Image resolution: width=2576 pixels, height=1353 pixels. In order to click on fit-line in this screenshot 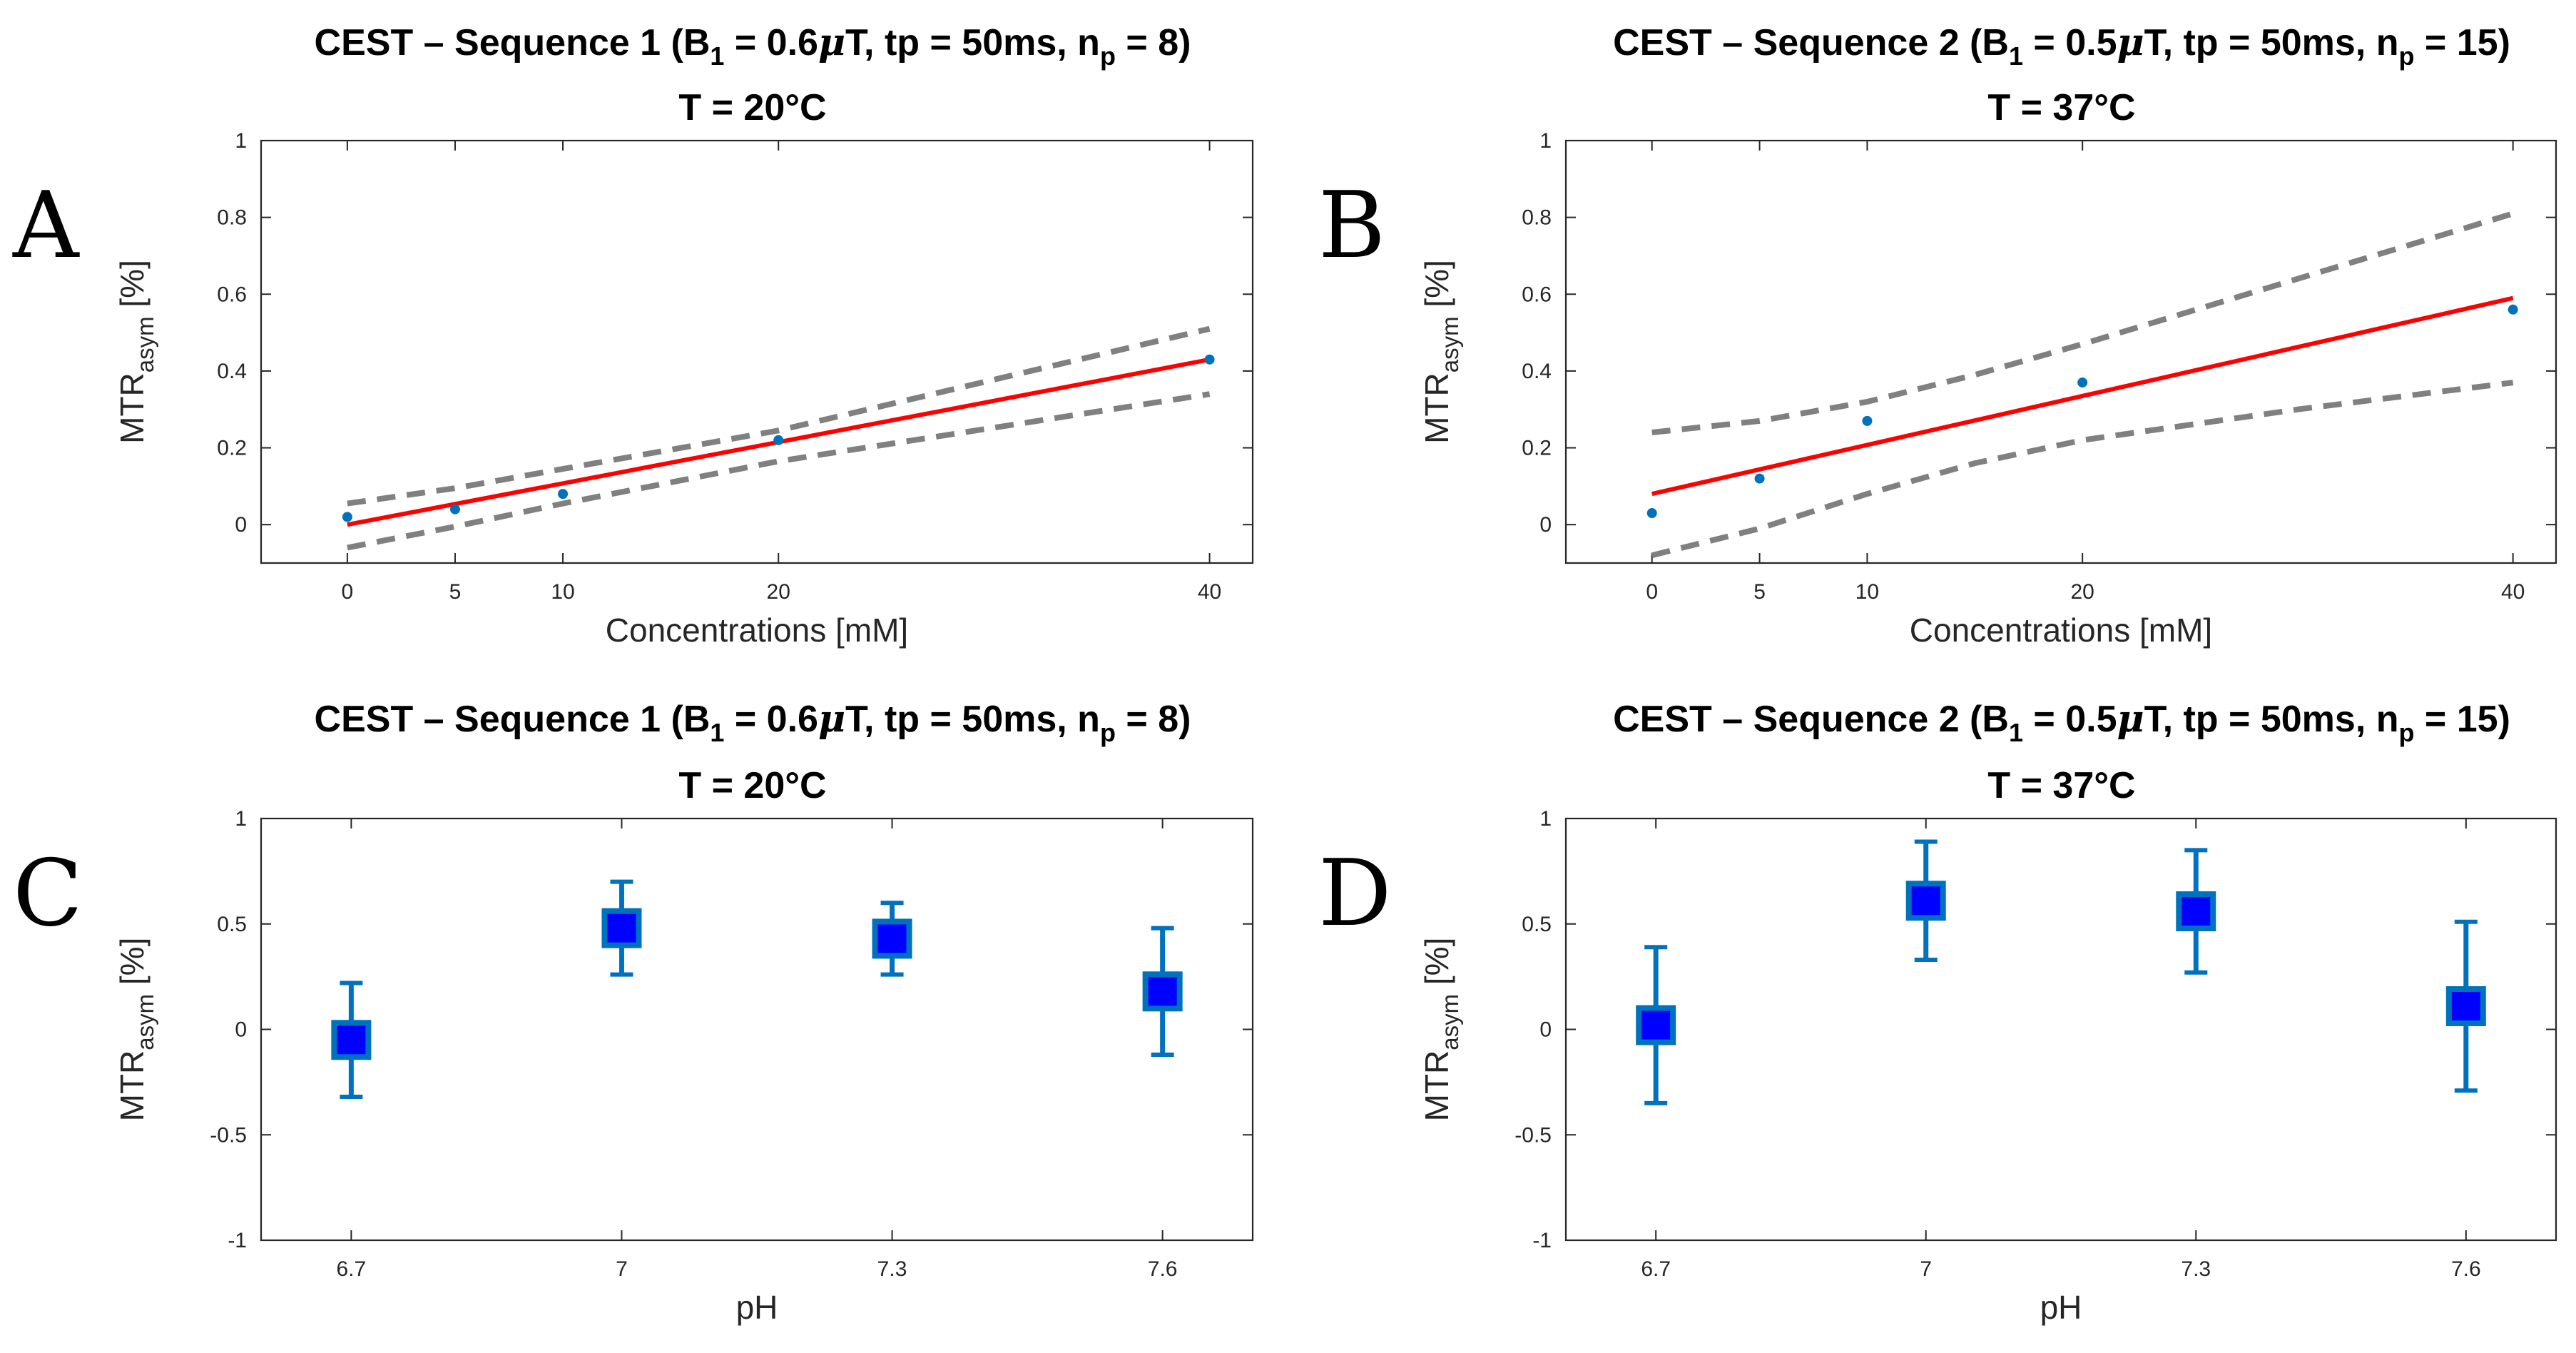, I will do `click(2082, 396)`.